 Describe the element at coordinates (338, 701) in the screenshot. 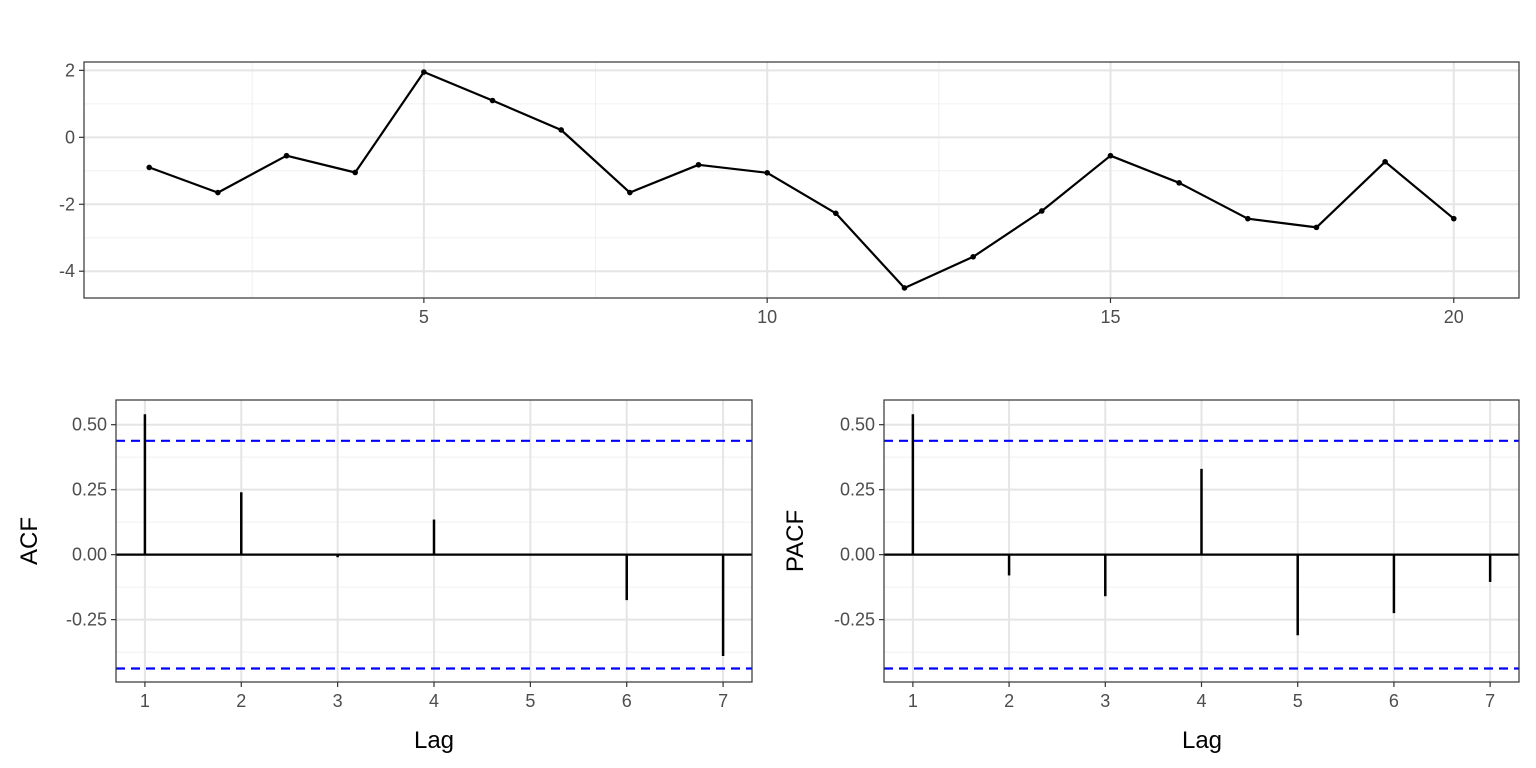

I see `acf-x-tick-label: 3` at that location.